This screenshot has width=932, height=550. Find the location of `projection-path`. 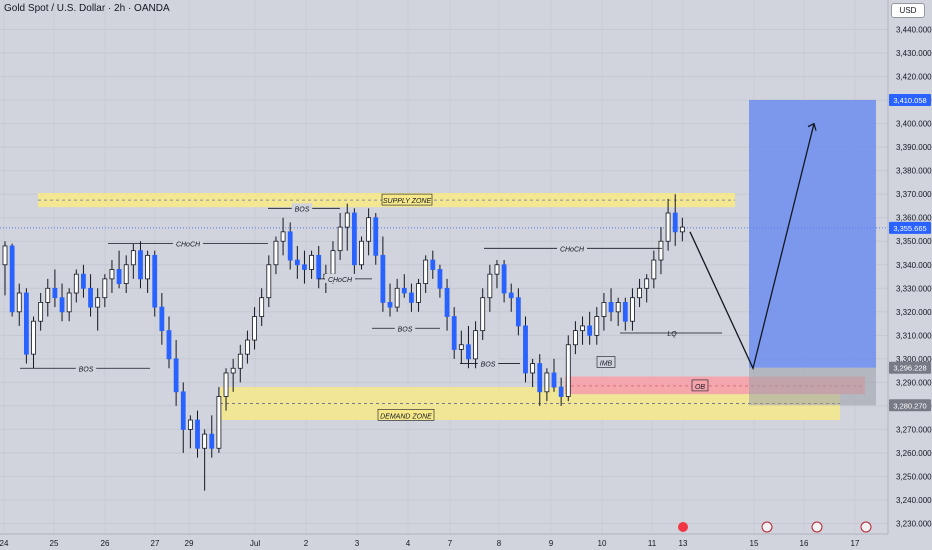

projection-path is located at coordinates (752, 247).